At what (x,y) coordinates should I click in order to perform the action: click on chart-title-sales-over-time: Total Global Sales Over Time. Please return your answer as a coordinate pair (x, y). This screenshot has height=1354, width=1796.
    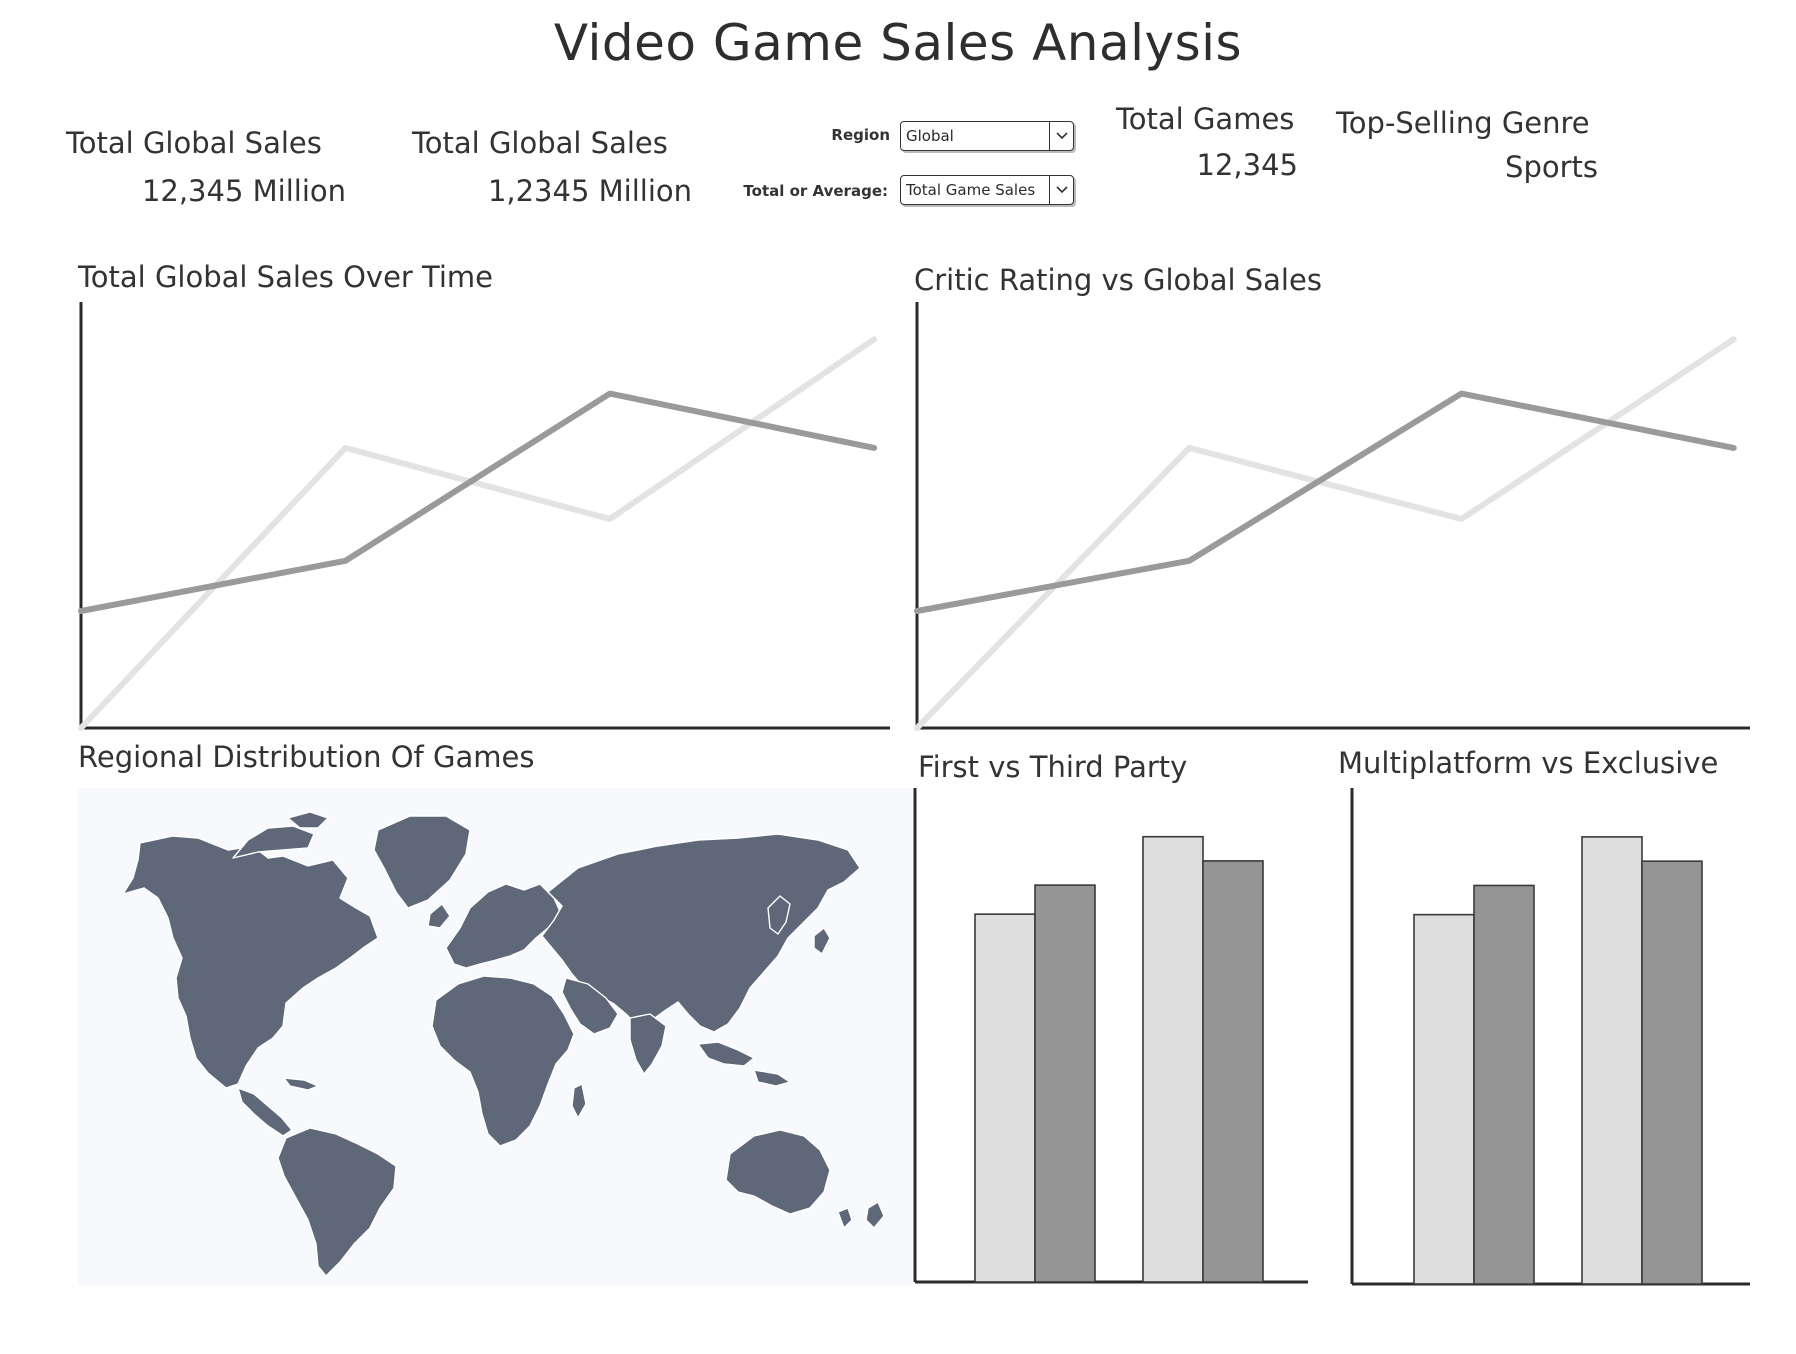
    Looking at the image, I should click on (286, 277).